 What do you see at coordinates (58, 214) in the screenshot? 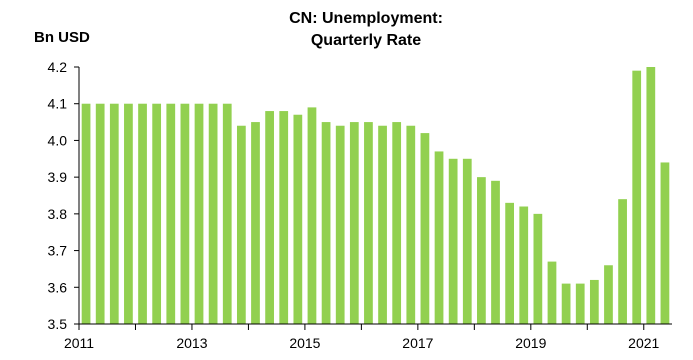
I see `y-tick-label: 3.8` at bounding box center [58, 214].